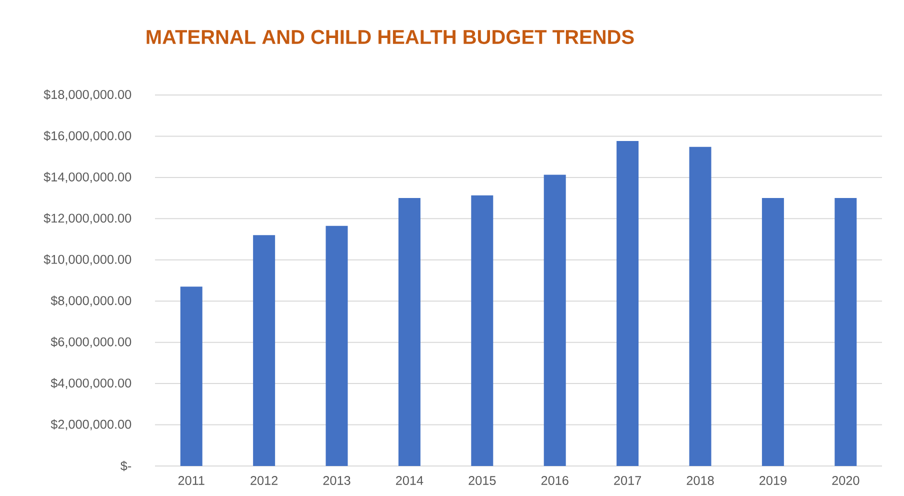 The height and width of the screenshot is (496, 904). I want to click on x-tick-label: 2018, so click(700, 480).